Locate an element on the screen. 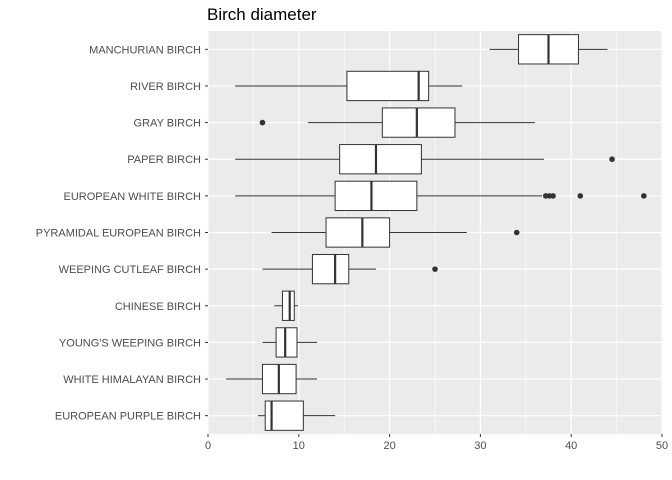  box-gray-birch is located at coordinates (397, 122).